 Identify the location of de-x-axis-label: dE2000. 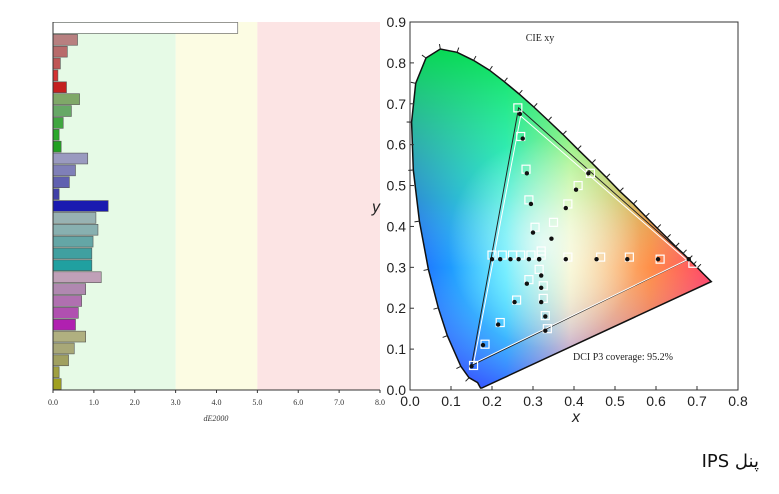
(216, 418).